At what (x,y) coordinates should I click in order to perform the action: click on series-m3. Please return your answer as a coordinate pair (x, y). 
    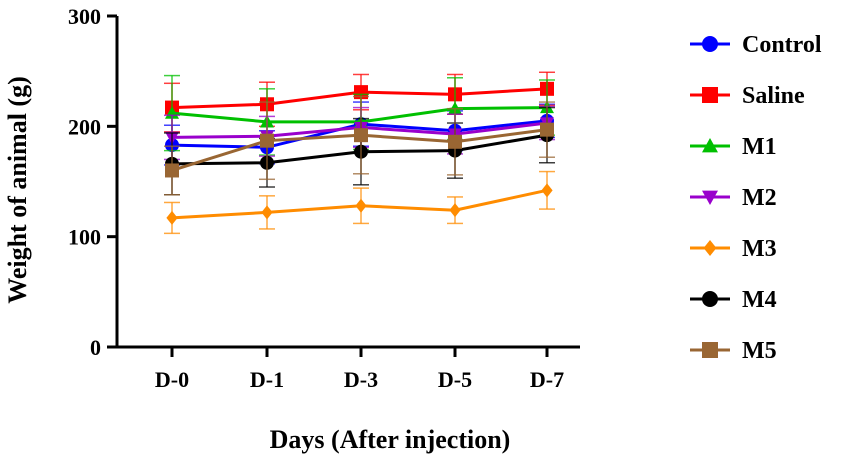
    Looking at the image, I should click on (359, 202).